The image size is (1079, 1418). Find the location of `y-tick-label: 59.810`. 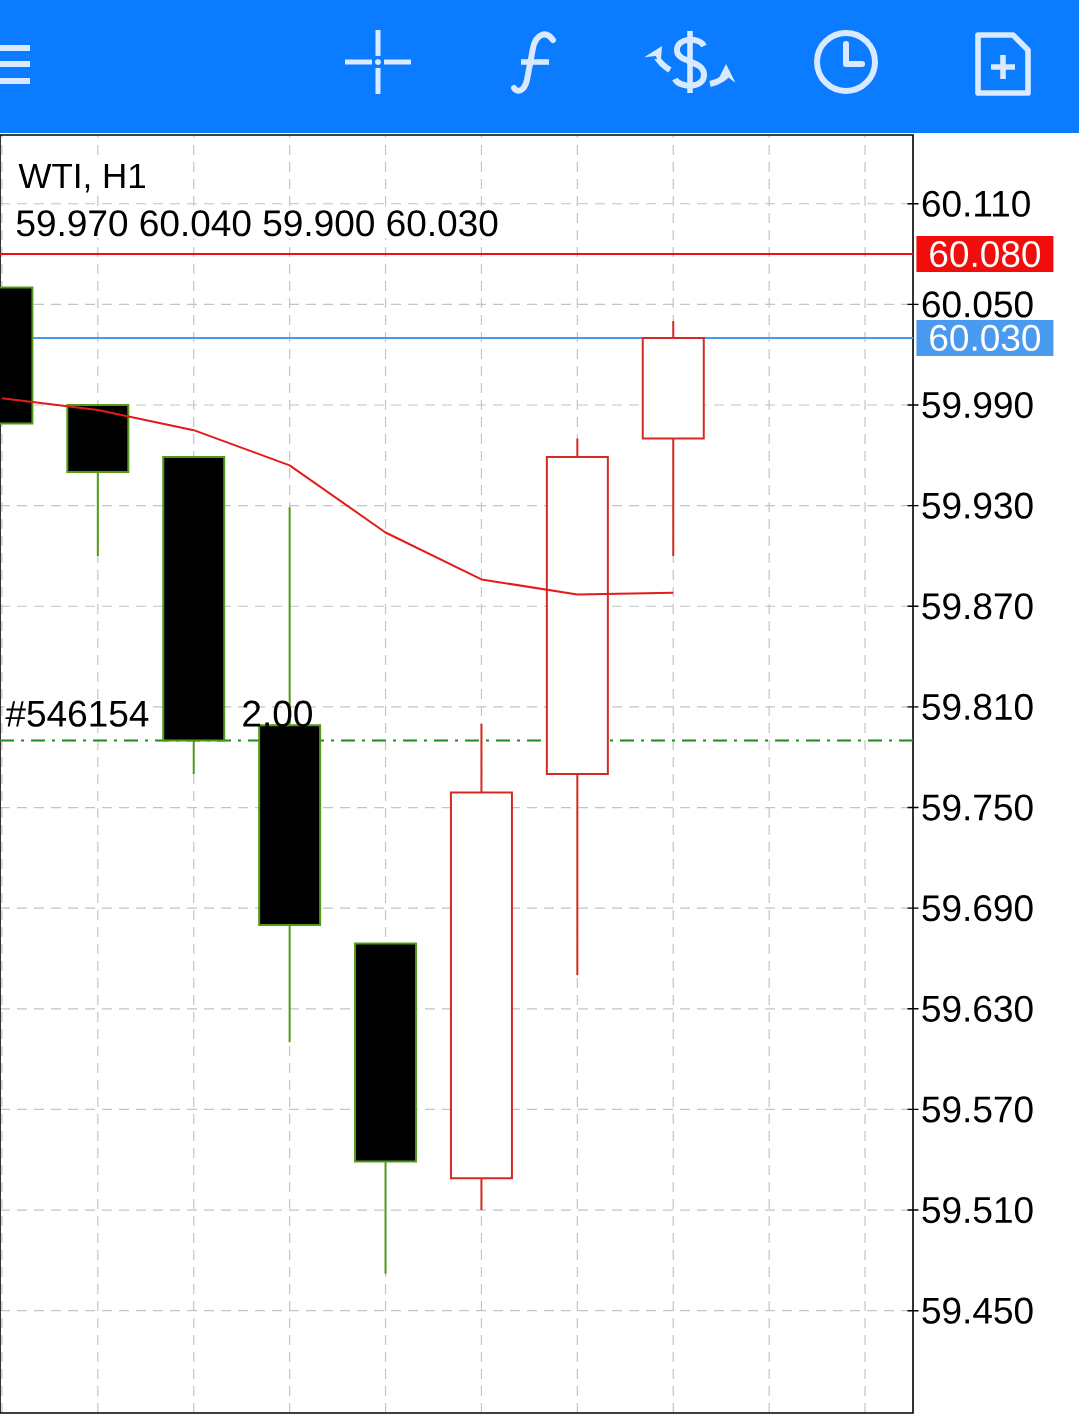

y-tick-label: 59.810 is located at coordinates (977, 707).